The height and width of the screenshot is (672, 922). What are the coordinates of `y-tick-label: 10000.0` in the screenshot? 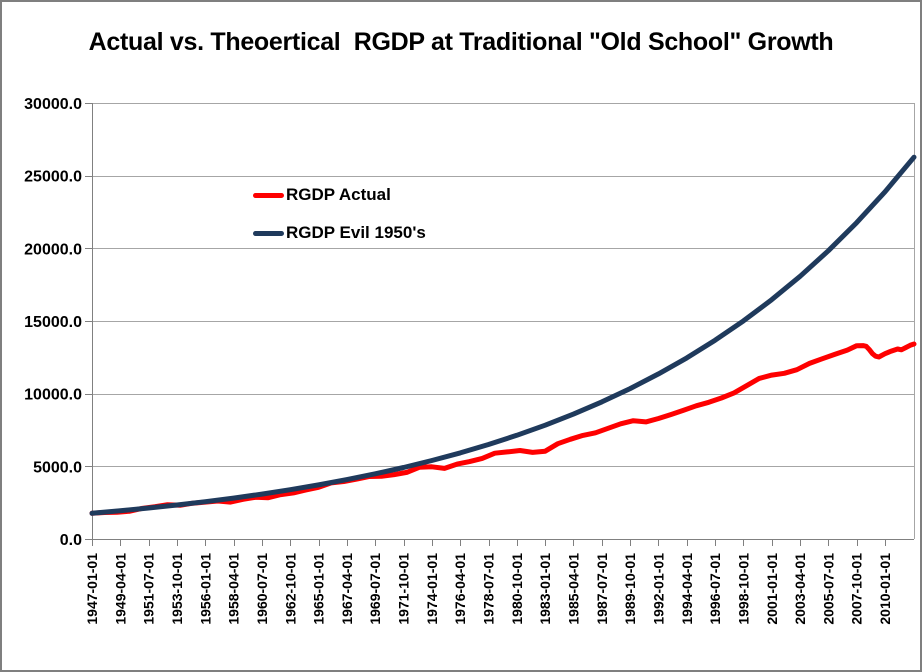 It's located at (53, 395).